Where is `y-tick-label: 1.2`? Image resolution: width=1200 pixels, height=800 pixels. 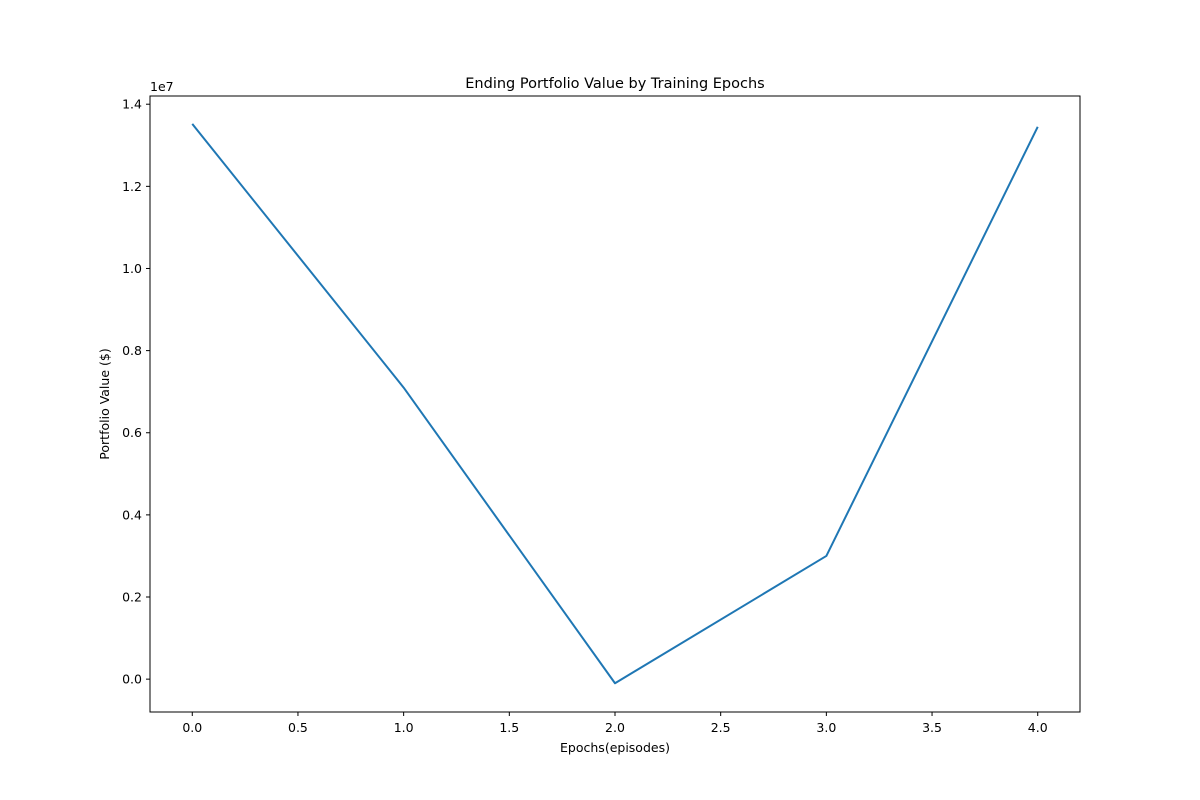
y-tick-label: 1.2 is located at coordinates (132, 186).